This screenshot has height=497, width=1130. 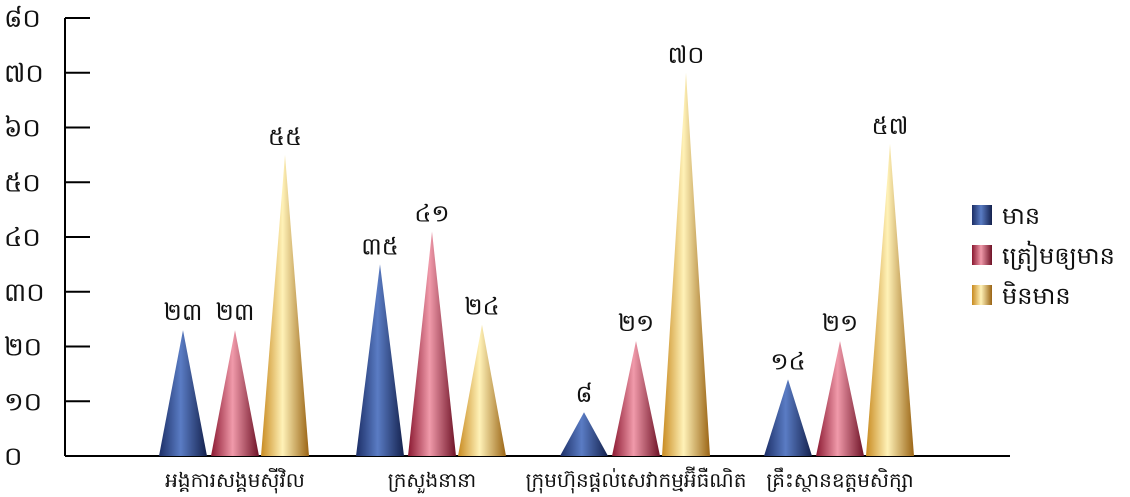 What do you see at coordinates (839, 479) in the screenshot?
I see `x-tick-label: គ្រឹះស្ថានឧត្តមសិក្សា` at bounding box center [839, 479].